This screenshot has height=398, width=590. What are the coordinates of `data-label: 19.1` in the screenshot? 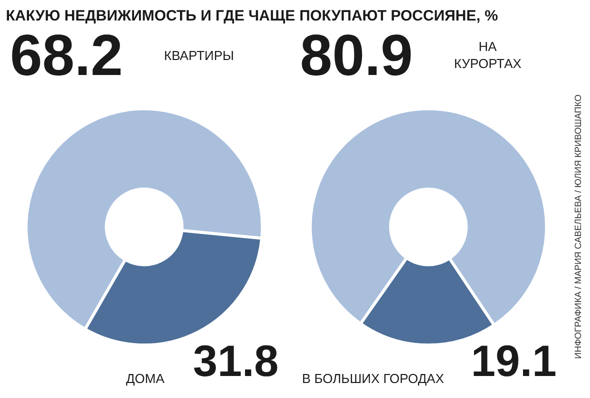 It's located at (514, 361).